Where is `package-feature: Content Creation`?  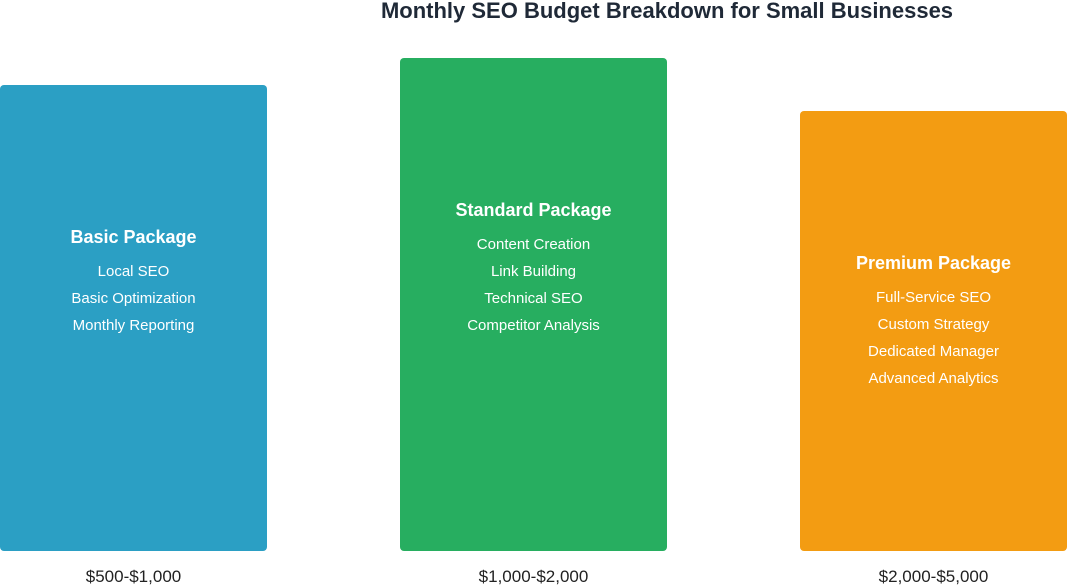 package-feature: Content Creation is located at coordinates (533, 244).